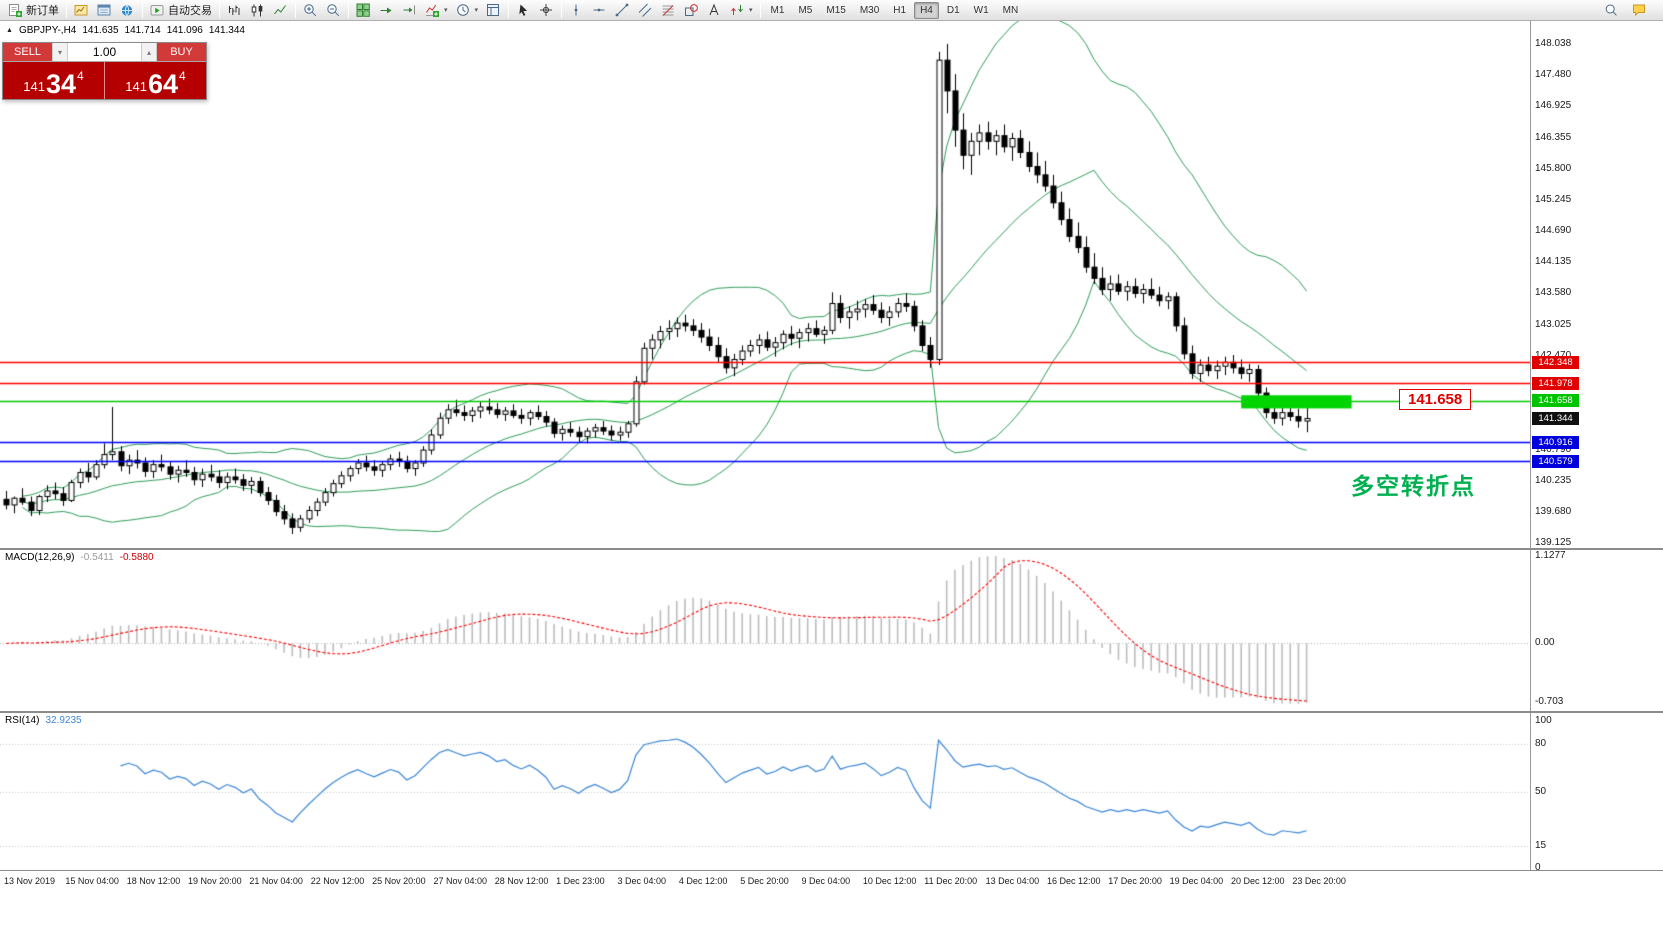 The height and width of the screenshot is (947, 1663). What do you see at coordinates (1541, 744) in the screenshot?
I see `rsi-axis-80: 80` at bounding box center [1541, 744].